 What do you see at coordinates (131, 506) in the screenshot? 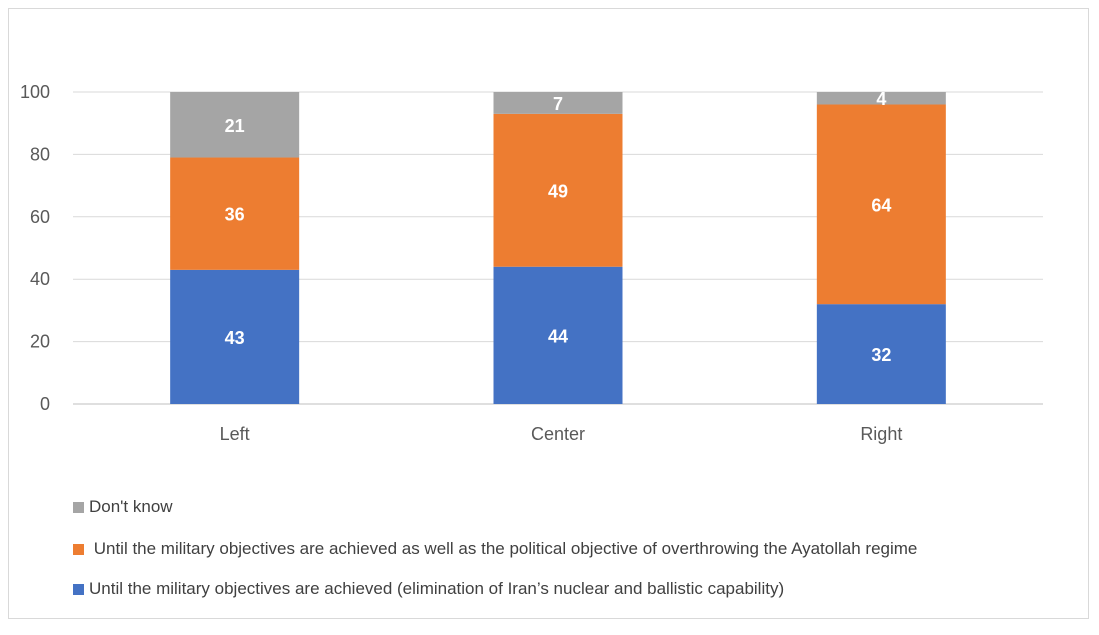
I see `legend-label: Don't know` at bounding box center [131, 506].